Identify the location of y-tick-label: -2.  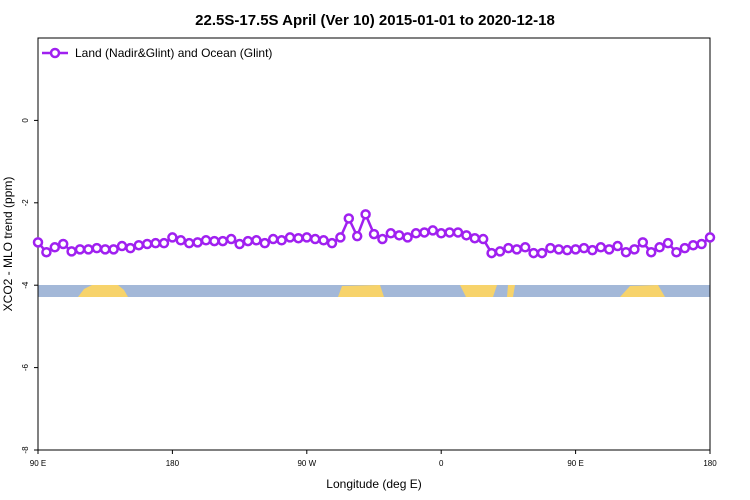
(25, 203).